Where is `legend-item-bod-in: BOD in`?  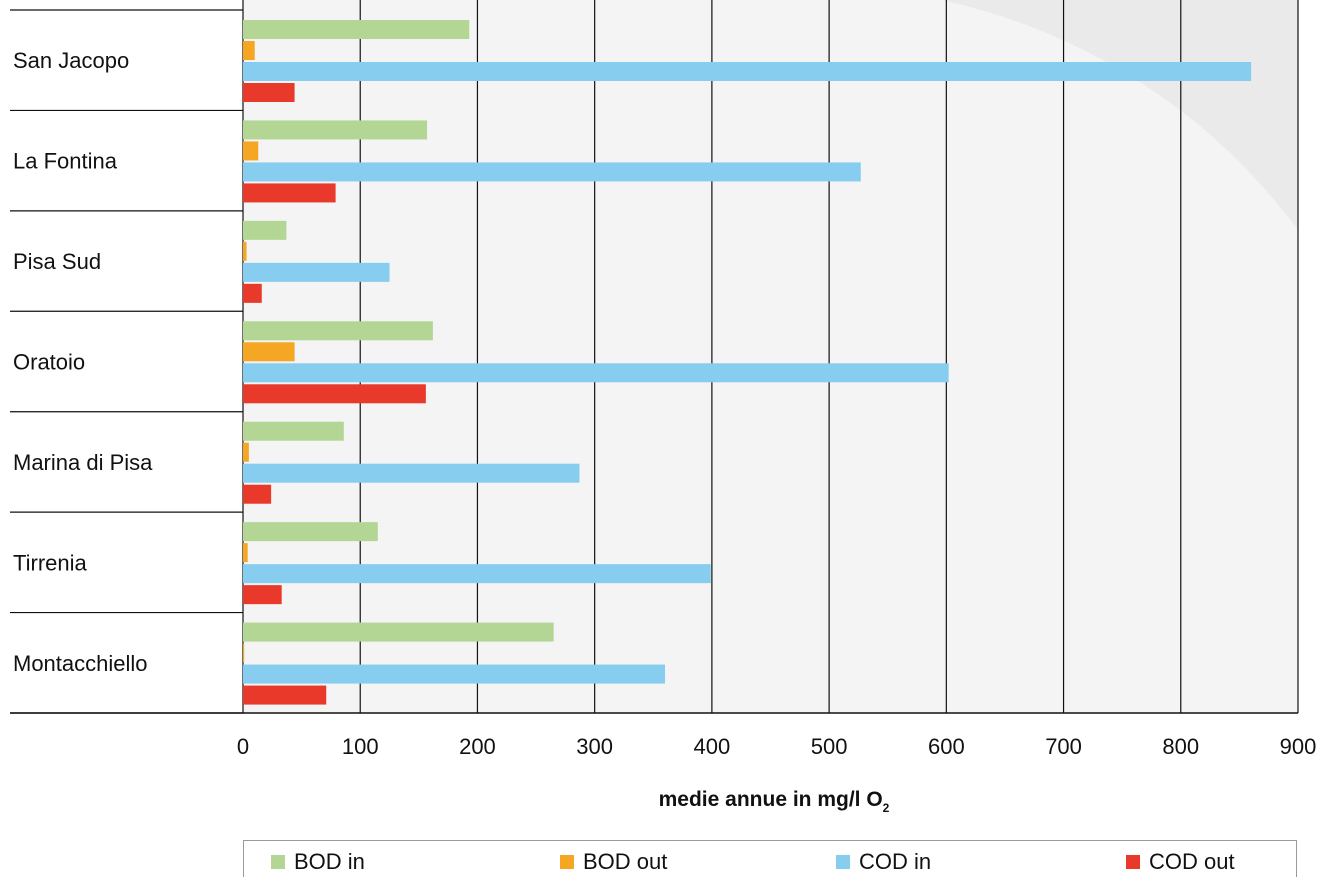
legend-item-bod-in: BOD in is located at coordinates (318, 862).